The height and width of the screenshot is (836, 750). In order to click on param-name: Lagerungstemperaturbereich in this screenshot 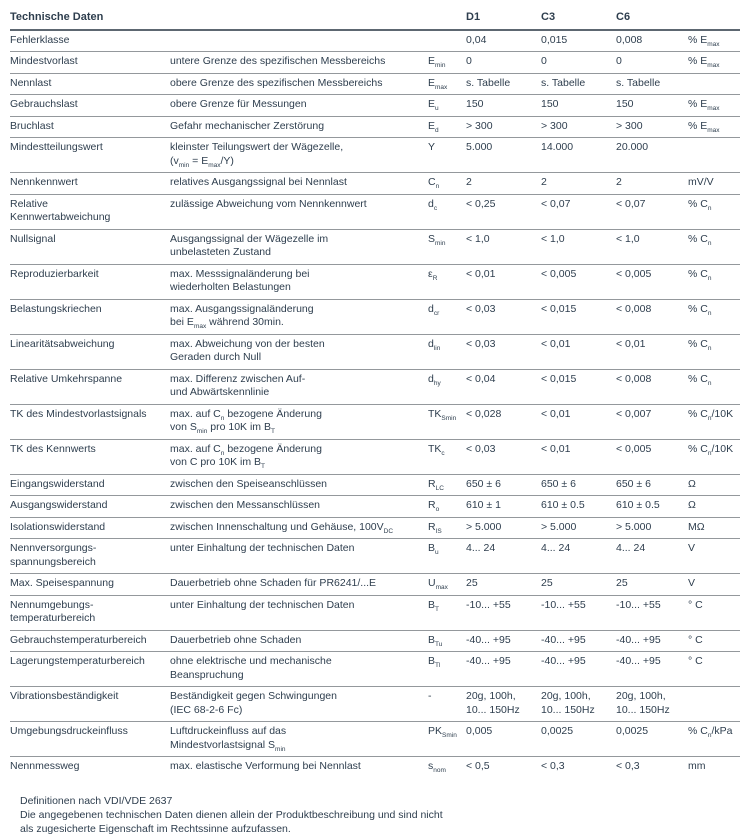, I will do `click(90, 669)`.